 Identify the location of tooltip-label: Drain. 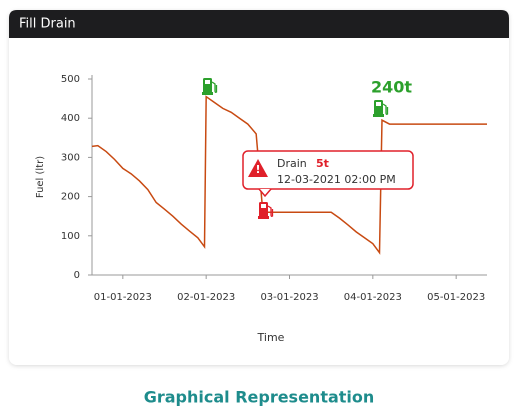
(292, 163).